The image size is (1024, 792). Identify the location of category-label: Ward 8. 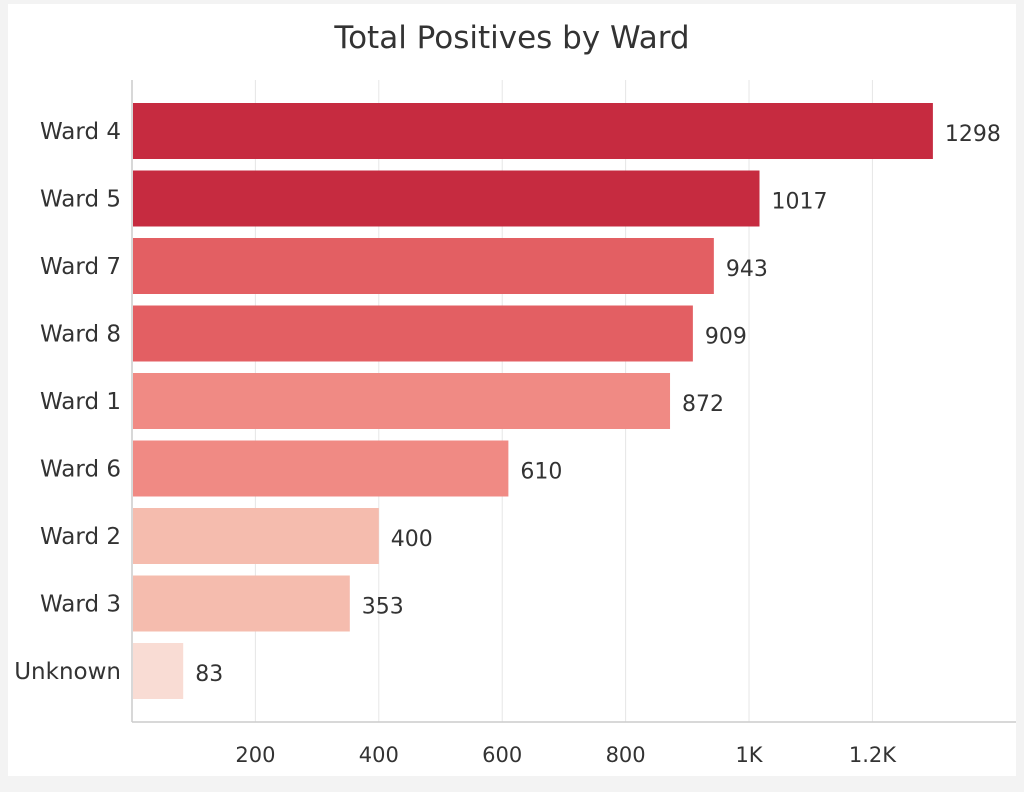
(80, 335).